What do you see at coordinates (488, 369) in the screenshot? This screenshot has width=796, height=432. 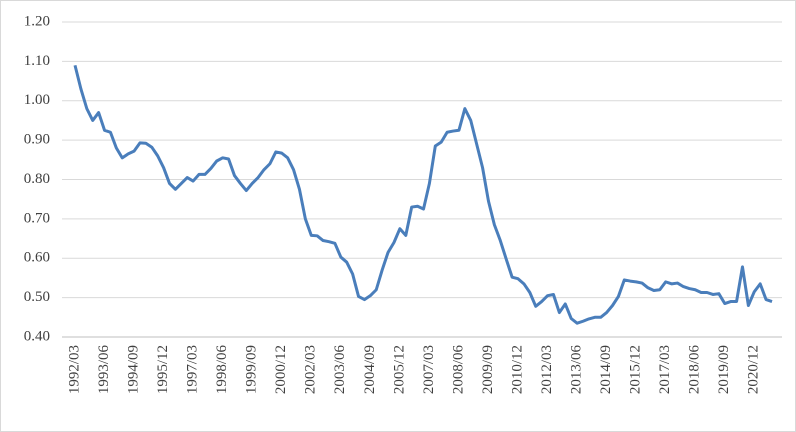 I see `x-tick-label: 2009/09` at bounding box center [488, 369].